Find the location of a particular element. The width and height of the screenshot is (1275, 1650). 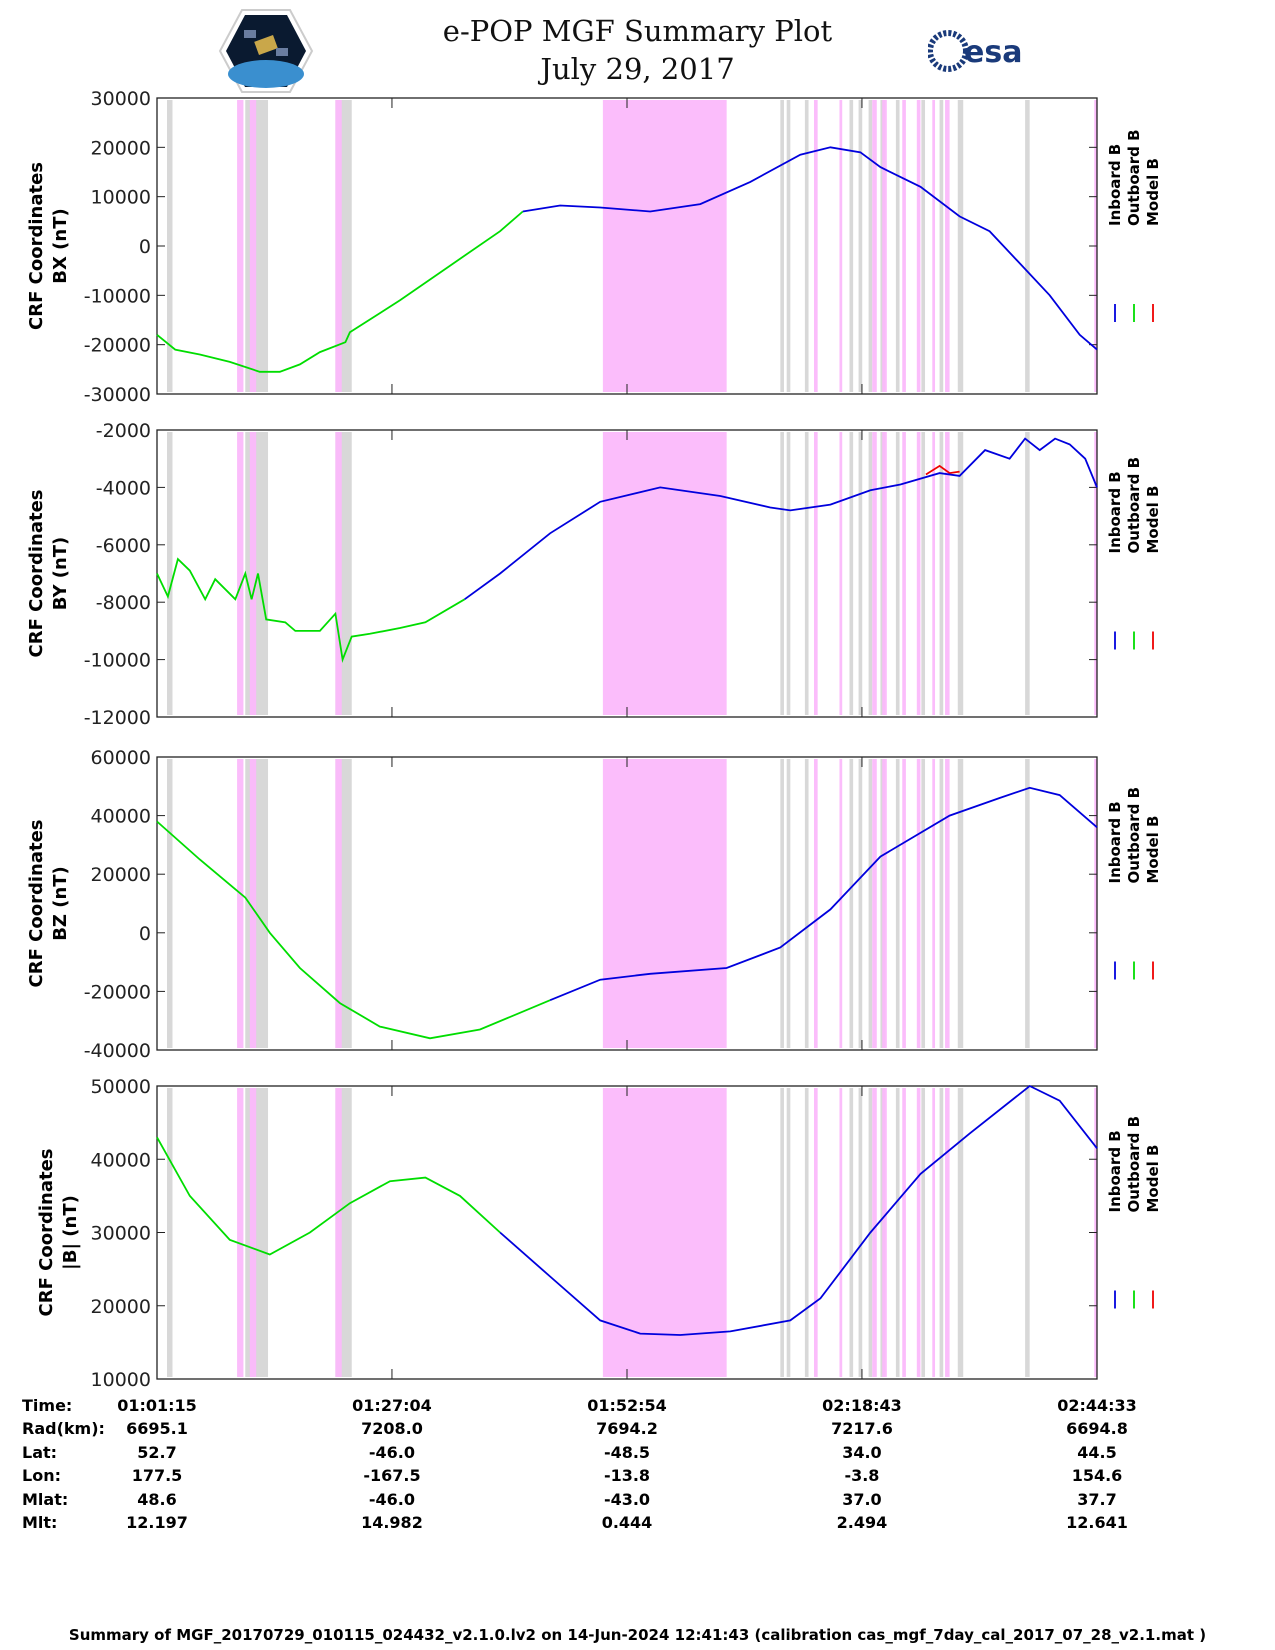

plot-title: e-POP MGF Summary Plot is located at coordinates (637, 31).